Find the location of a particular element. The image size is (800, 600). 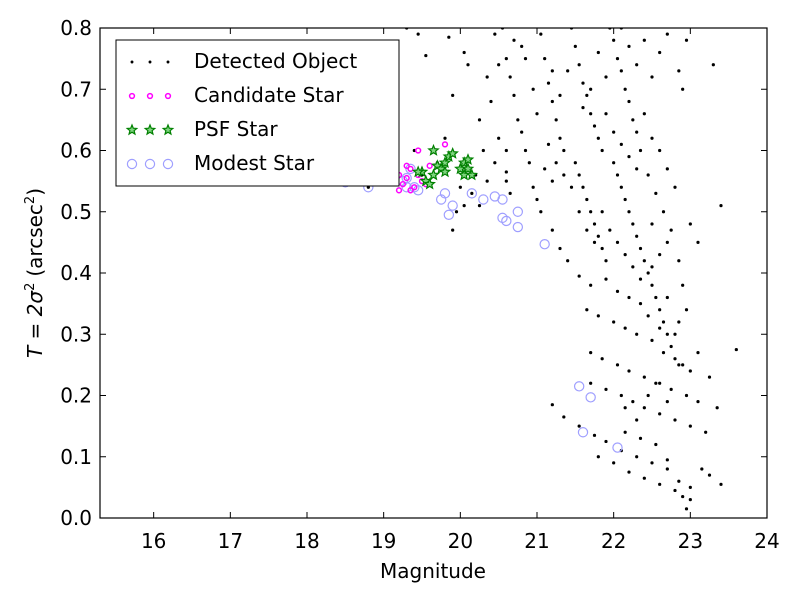

legend-entry-candidate-star: Candidate Star is located at coordinates (236, 95).